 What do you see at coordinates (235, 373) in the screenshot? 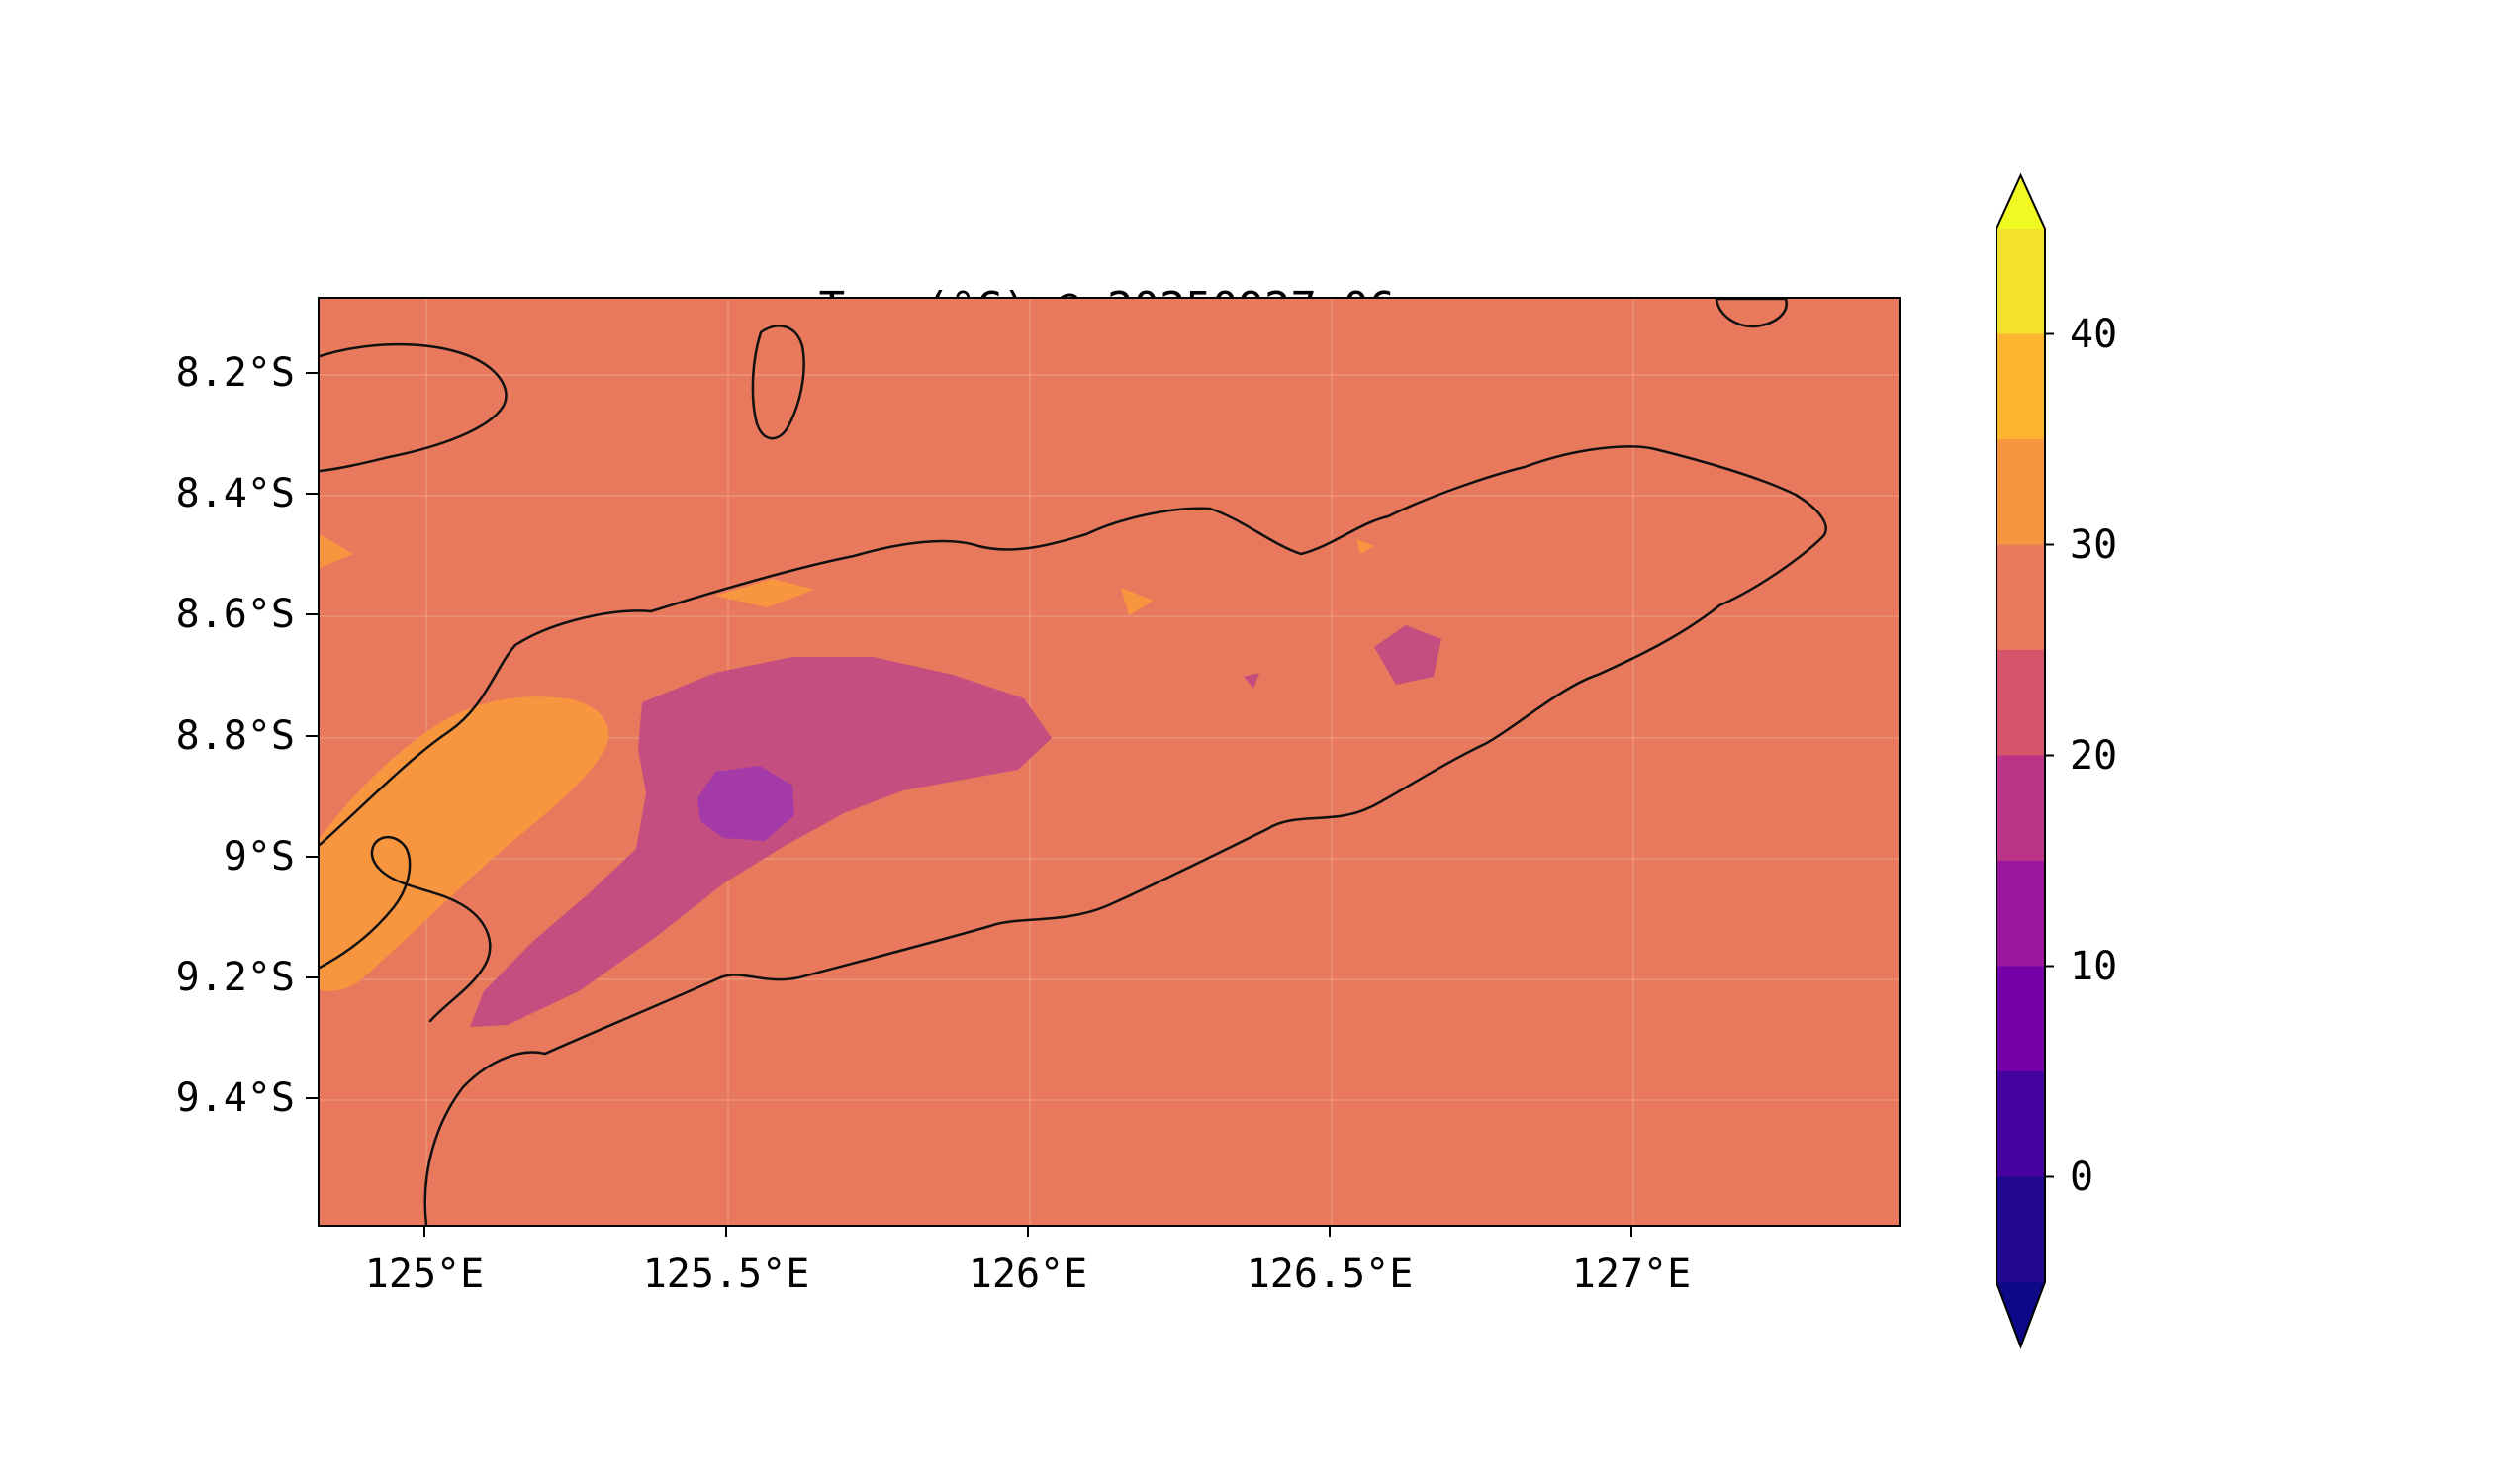
I see `y-tick-label: 8.2°S` at bounding box center [235, 373].